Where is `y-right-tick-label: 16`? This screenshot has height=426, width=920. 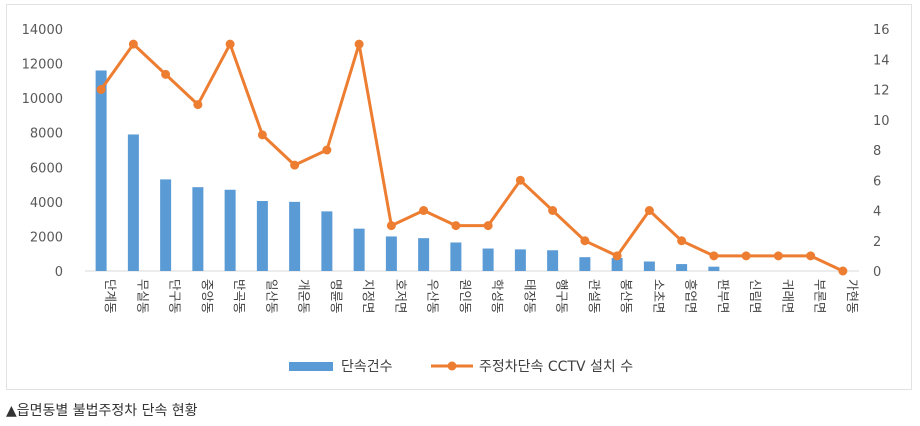 y-right-tick-label: 16 is located at coordinates (881, 30).